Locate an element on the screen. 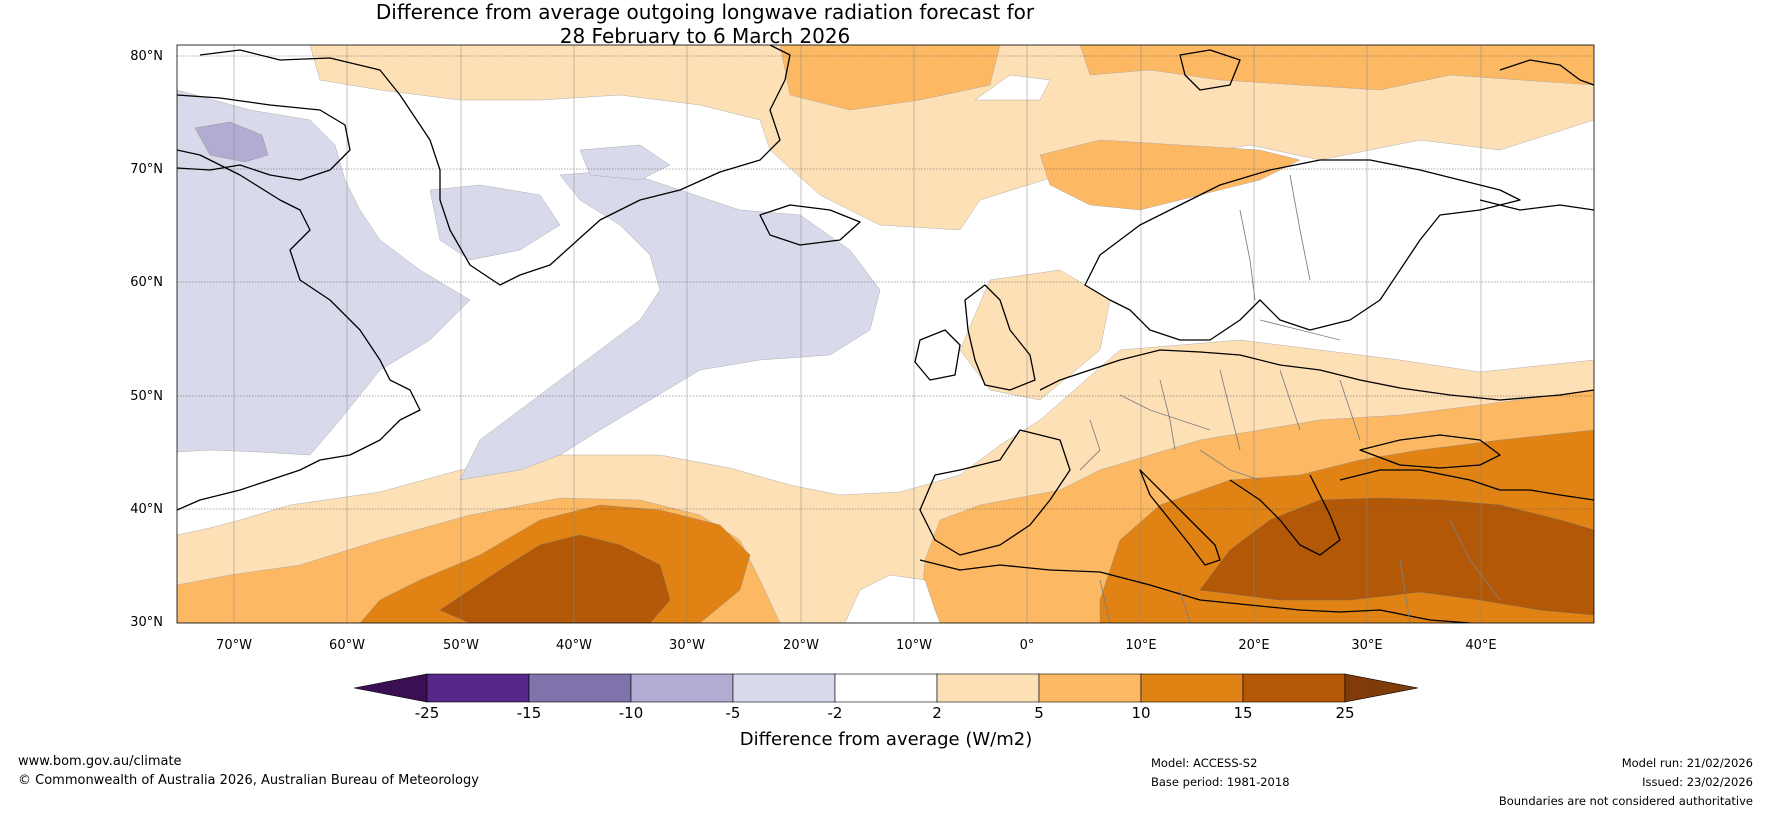  coast-iceland is located at coordinates (810, 225).